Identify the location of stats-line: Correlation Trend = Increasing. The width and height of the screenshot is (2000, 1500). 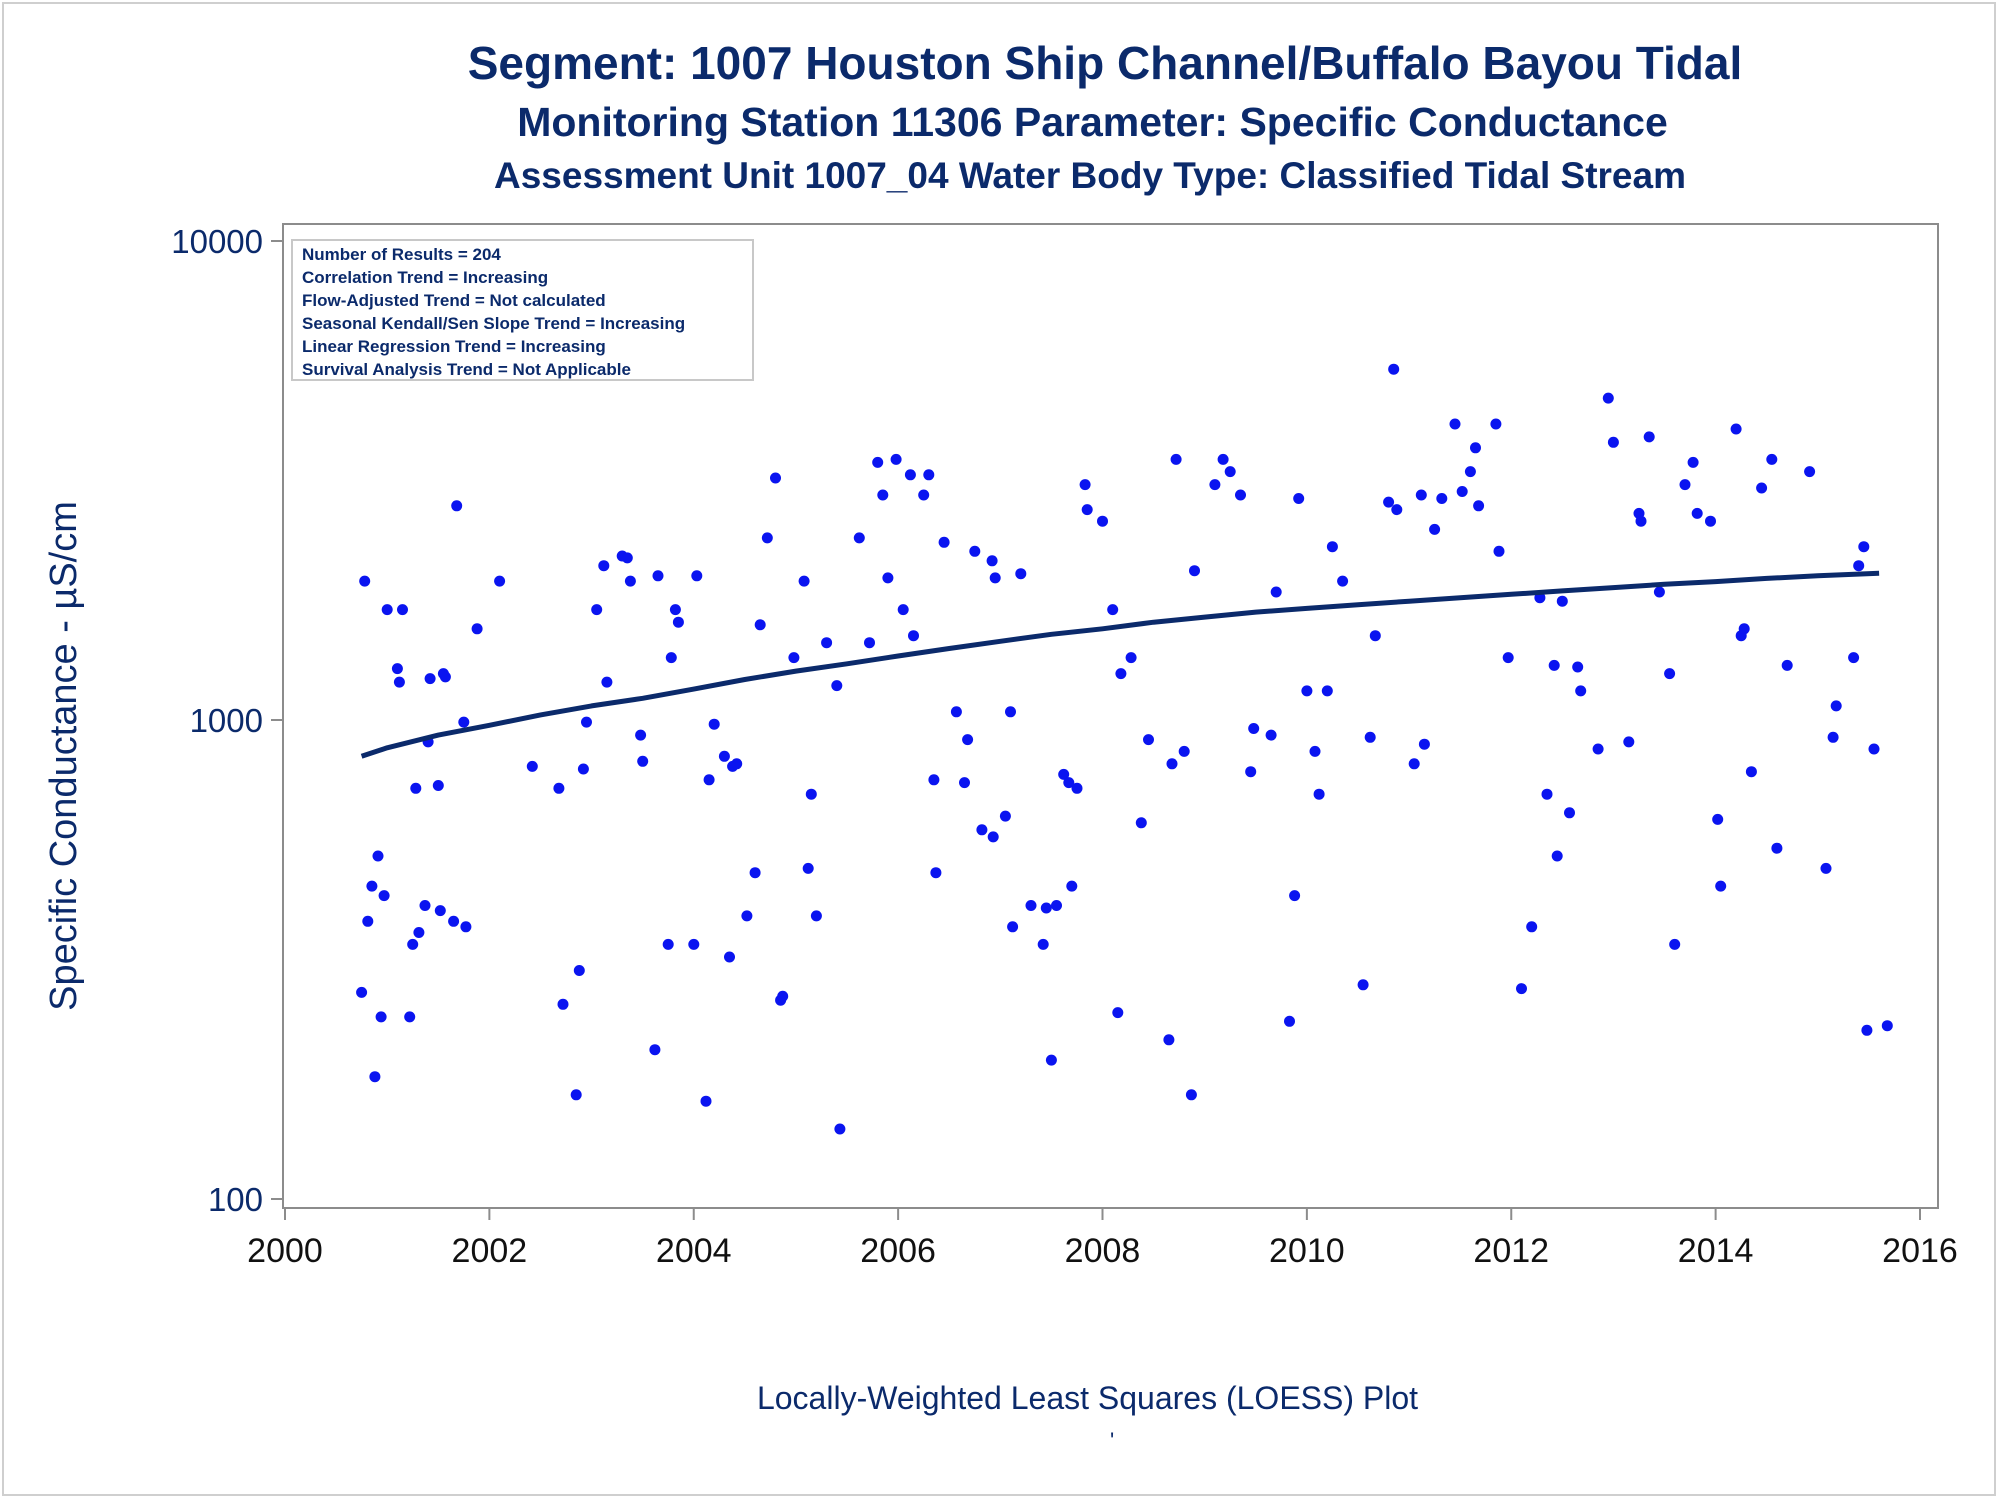
(425, 277).